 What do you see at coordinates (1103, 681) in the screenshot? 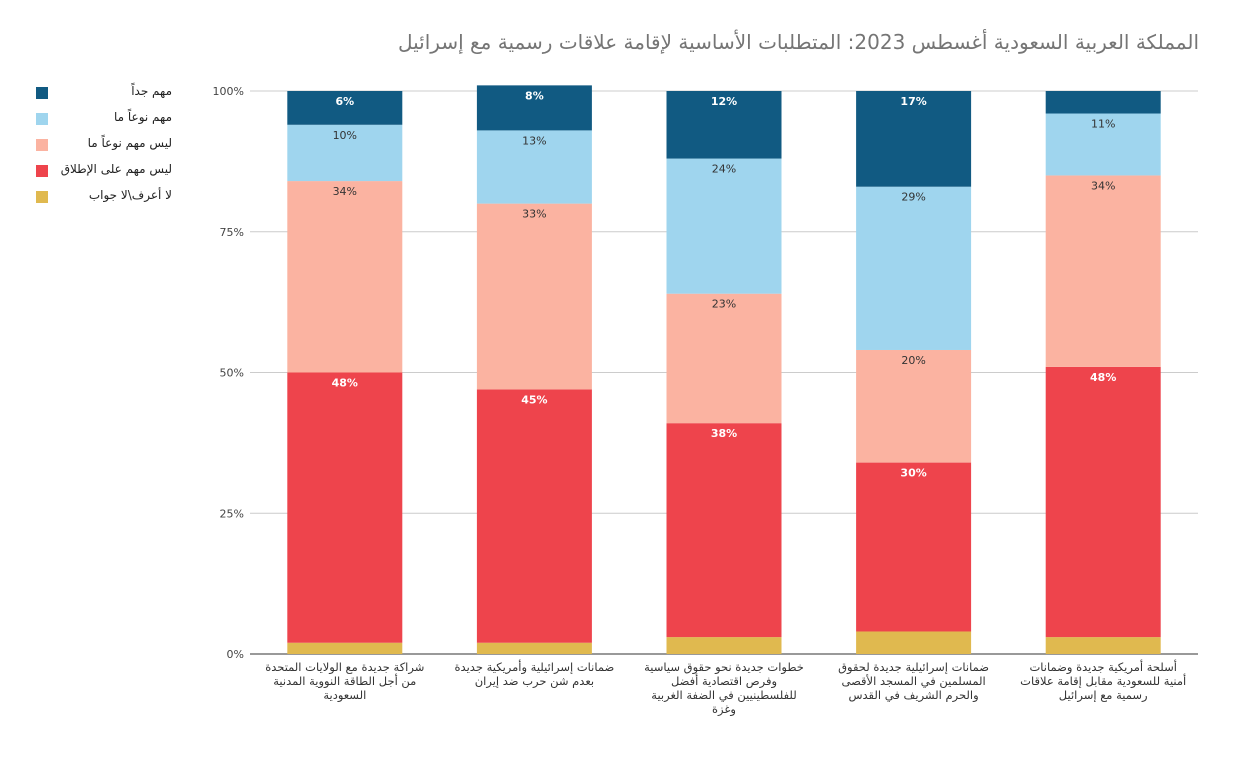
I see `x-tick-label: أمنية للسعودية مقابل إقامة علاقات` at bounding box center [1103, 681].